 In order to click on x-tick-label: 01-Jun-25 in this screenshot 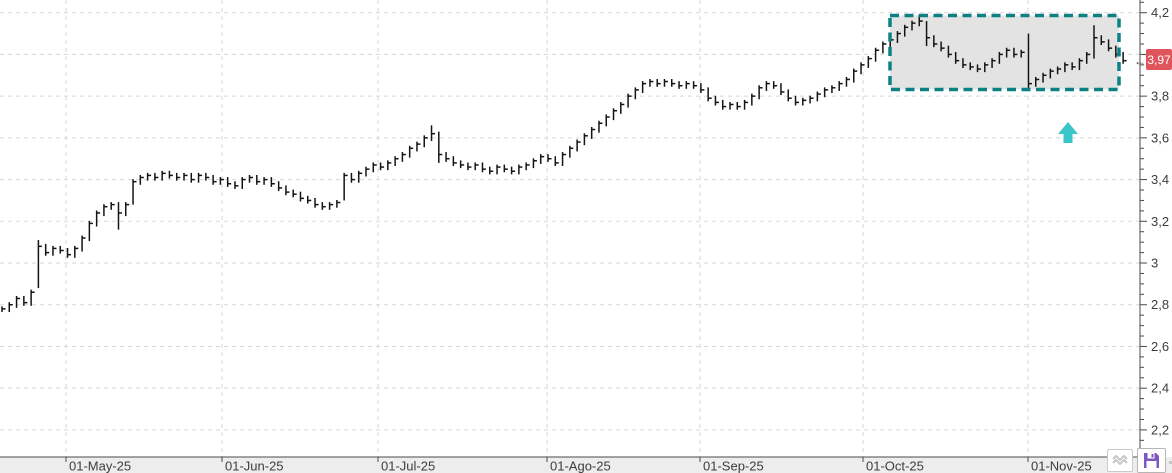, I will do `click(254, 466)`.